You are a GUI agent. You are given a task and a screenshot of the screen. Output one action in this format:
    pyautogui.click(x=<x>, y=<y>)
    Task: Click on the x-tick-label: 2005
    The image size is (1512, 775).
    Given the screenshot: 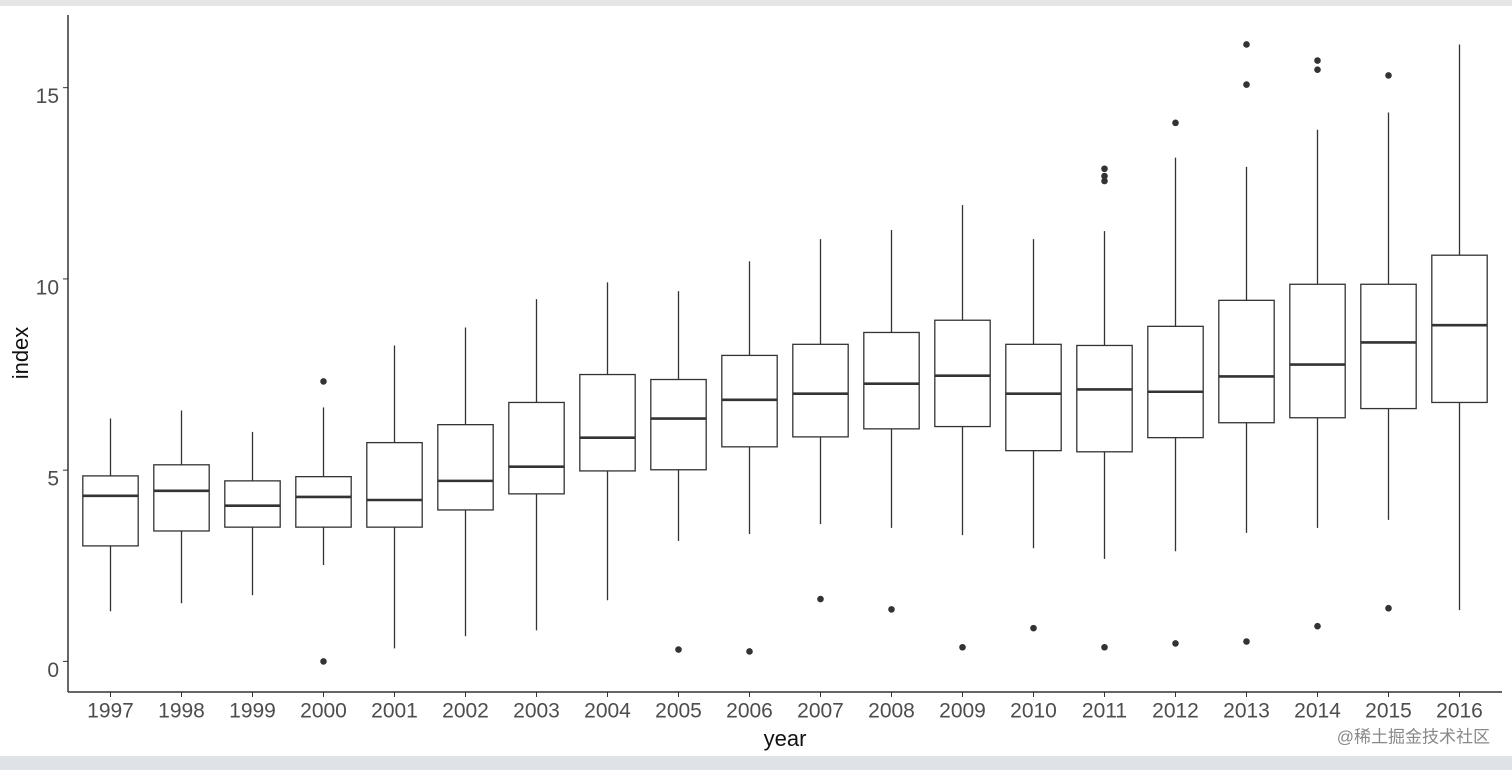 What is the action you would take?
    pyautogui.click(x=678, y=711)
    